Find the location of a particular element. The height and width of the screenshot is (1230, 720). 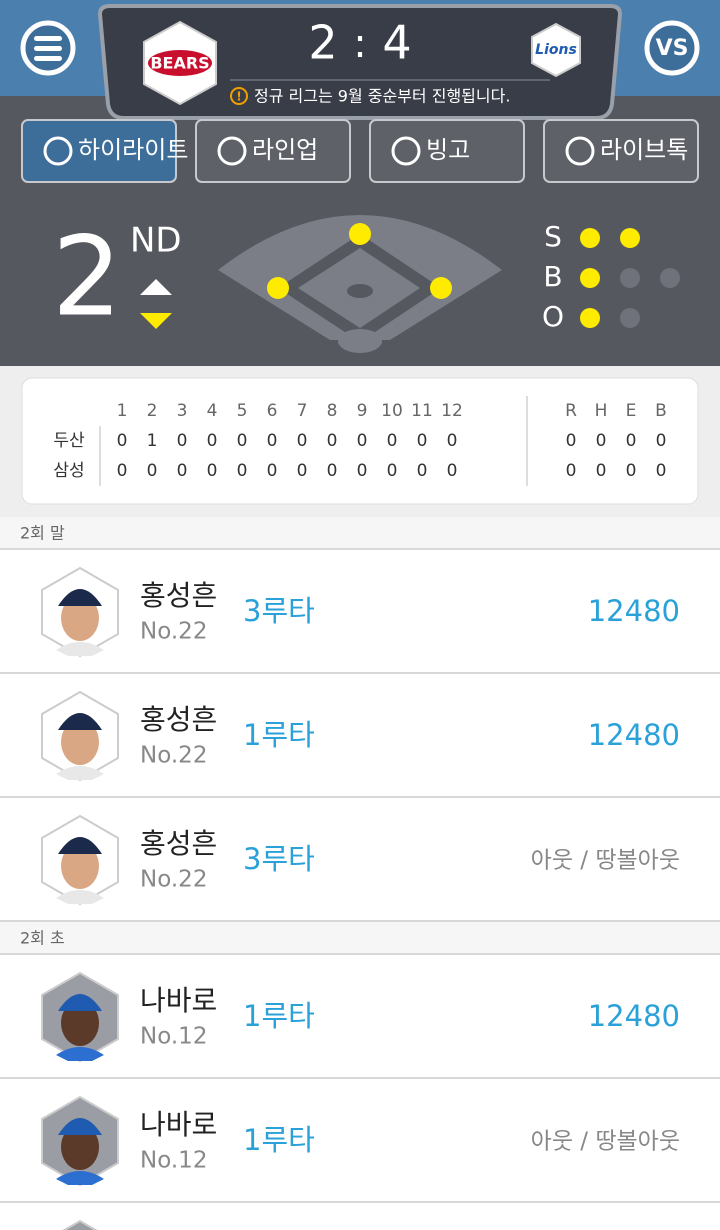

inning-header: 12 is located at coordinates (452, 411).